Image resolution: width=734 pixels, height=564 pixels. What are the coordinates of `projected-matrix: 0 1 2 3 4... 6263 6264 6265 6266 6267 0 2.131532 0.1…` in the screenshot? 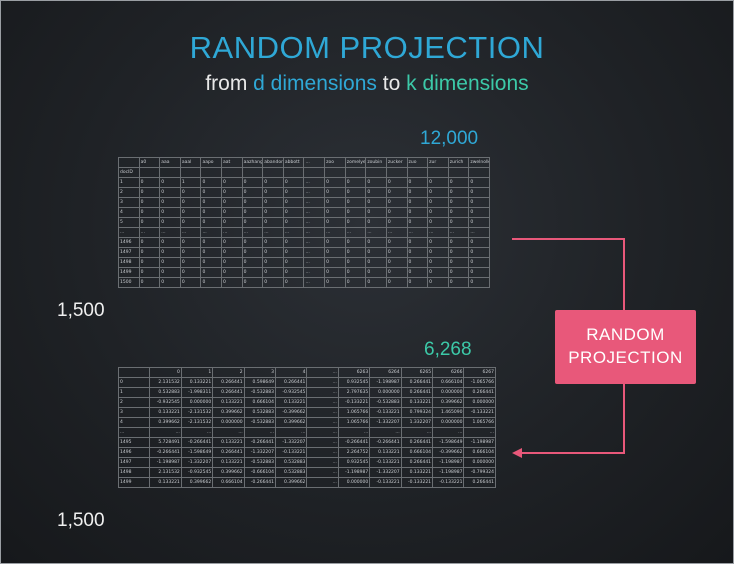 It's located at (306, 427).